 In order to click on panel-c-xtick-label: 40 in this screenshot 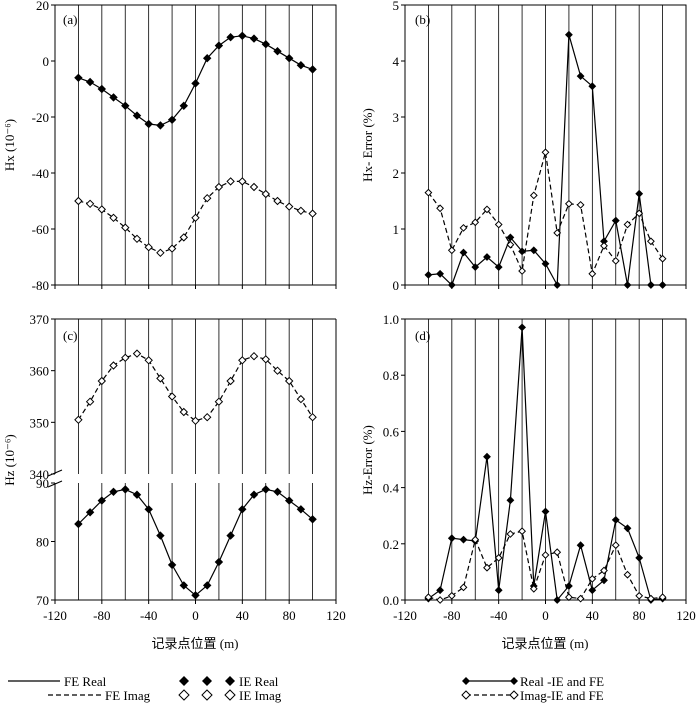, I will do `click(242, 615)`.